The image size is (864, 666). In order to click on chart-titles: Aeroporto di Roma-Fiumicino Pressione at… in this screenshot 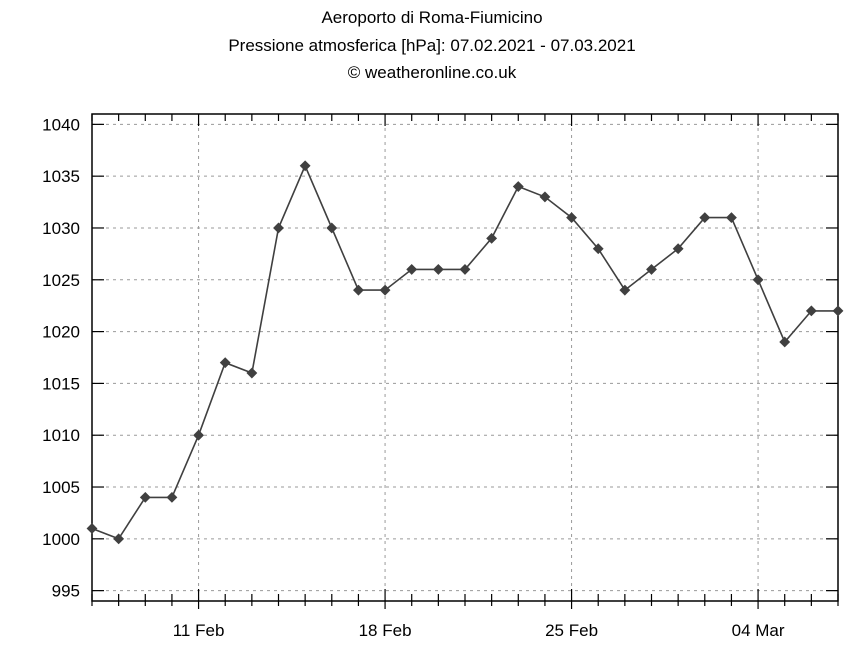, I will do `click(432, 45)`.